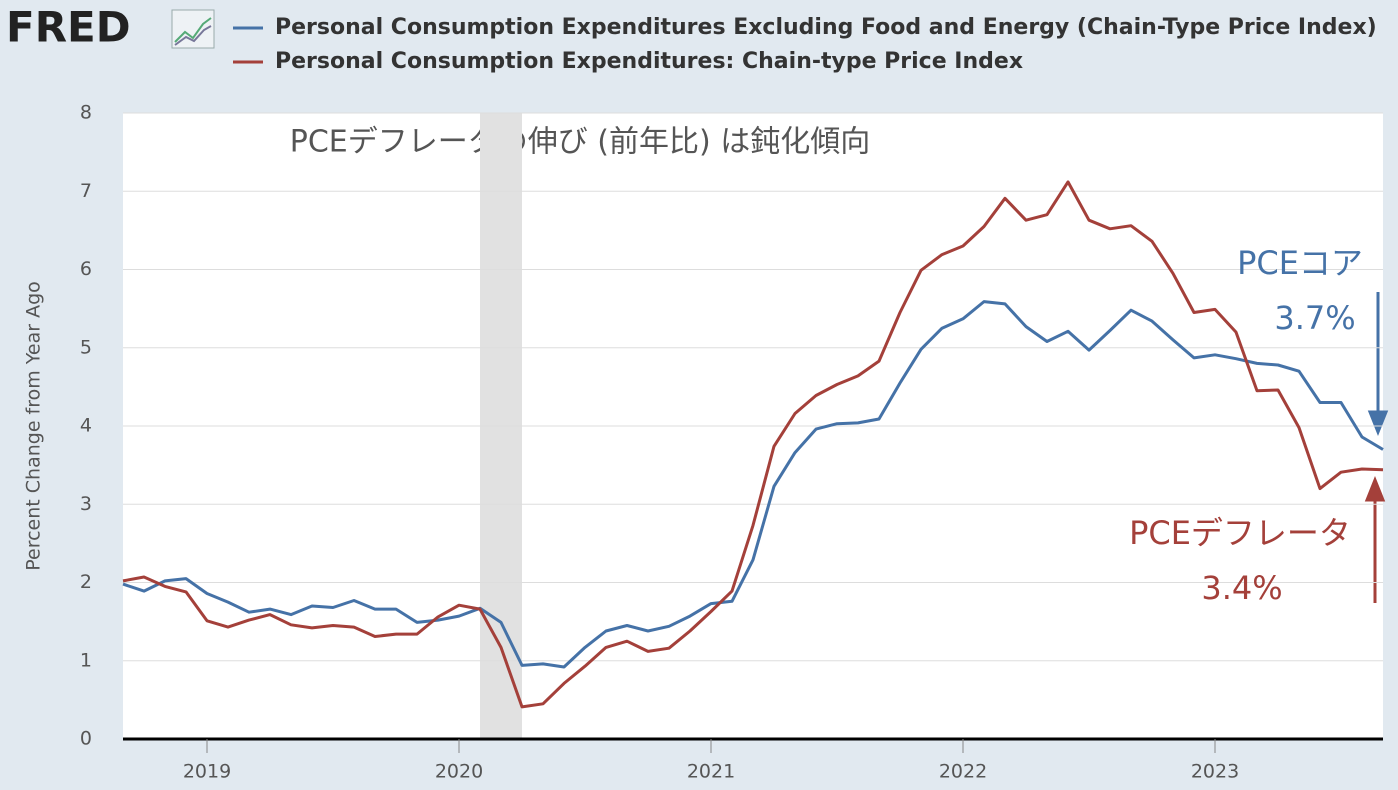 This screenshot has height=790, width=1398. I want to click on x-tick-label: 2023, so click(1215, 772).